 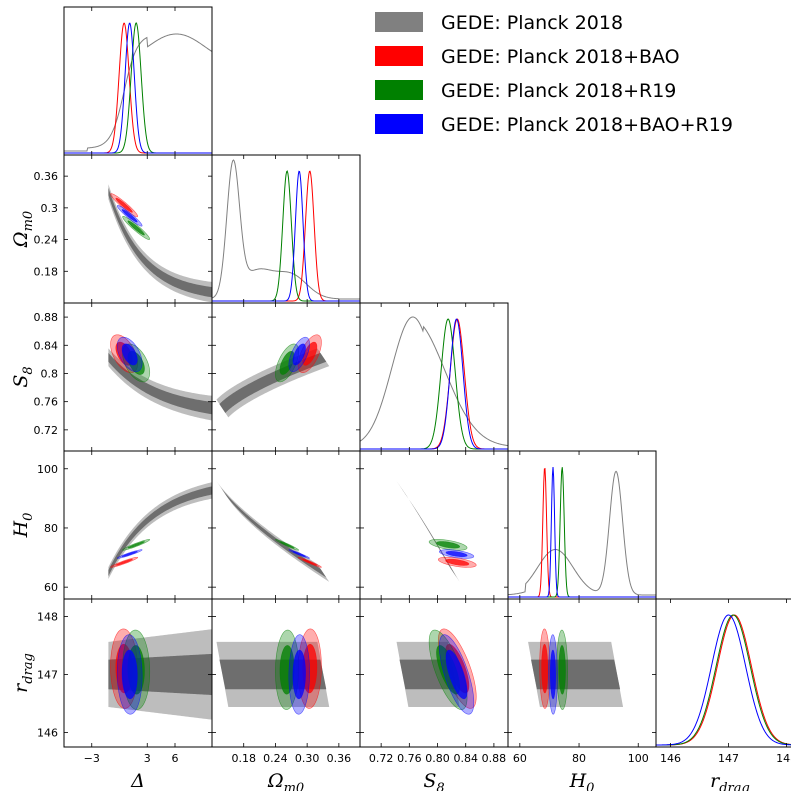 I want to click on panel-Omega_m0-H0, so click(x=273, y=531).